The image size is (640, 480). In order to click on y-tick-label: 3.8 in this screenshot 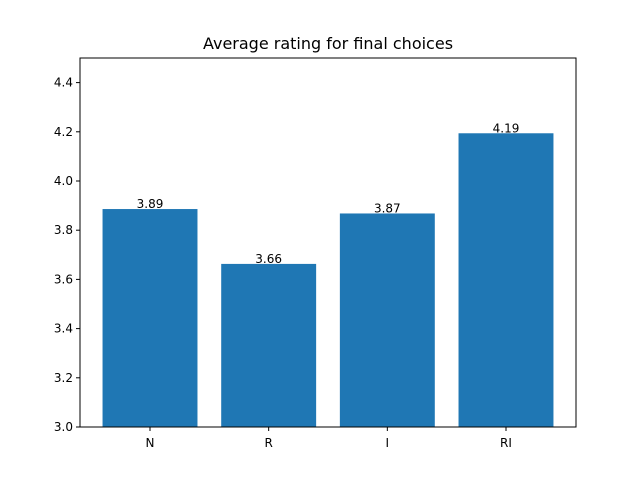, I will do `click(63, 230)`.